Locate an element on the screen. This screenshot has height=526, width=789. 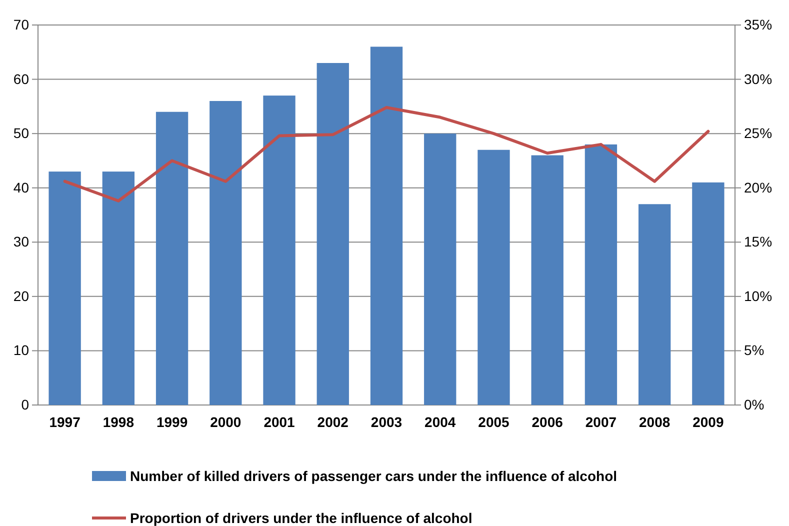
y-tick-label: 20 is located at coordinates (21, 296).